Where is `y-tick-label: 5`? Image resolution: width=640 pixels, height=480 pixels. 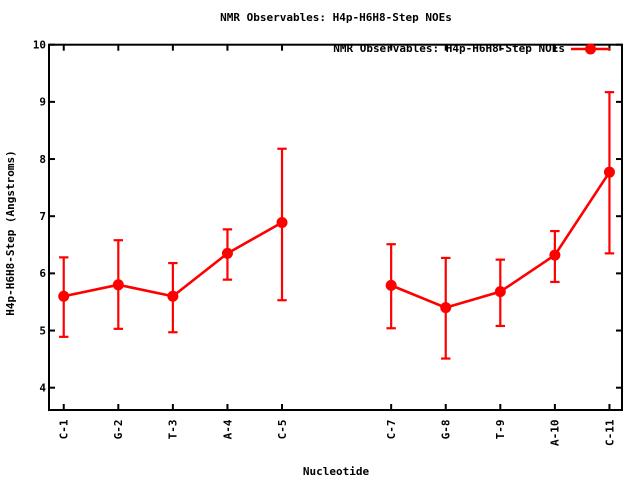
y-tick-label: 5 is located at coordinates (42, 330).